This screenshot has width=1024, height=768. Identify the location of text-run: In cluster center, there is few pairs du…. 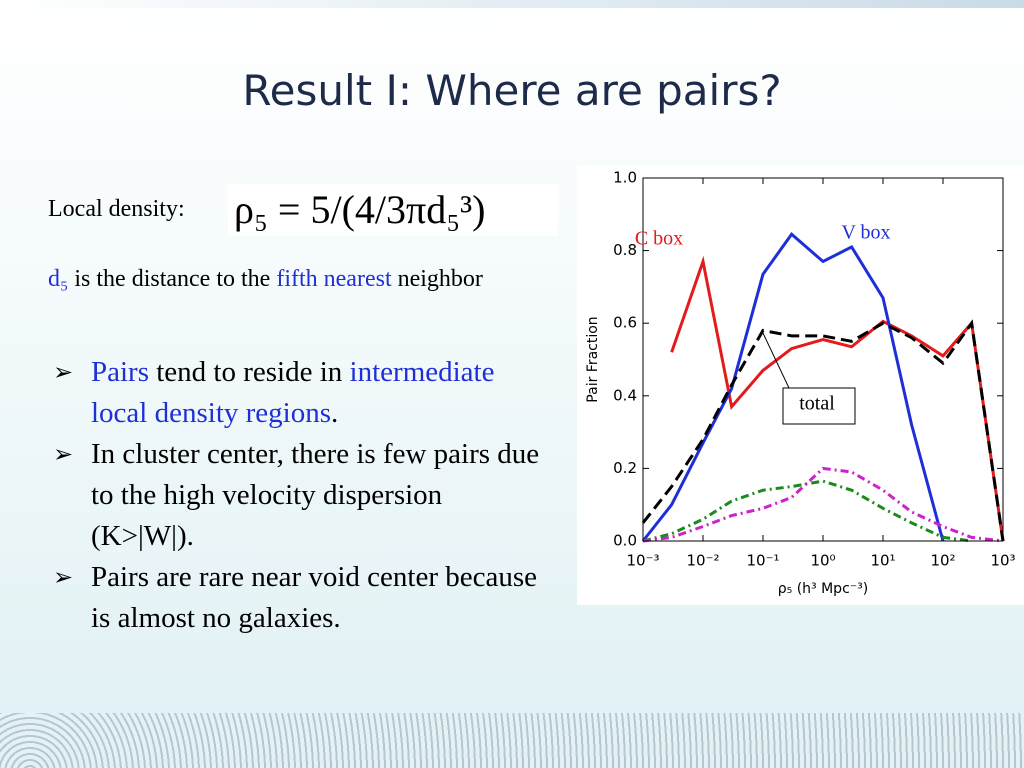
(315, 495).